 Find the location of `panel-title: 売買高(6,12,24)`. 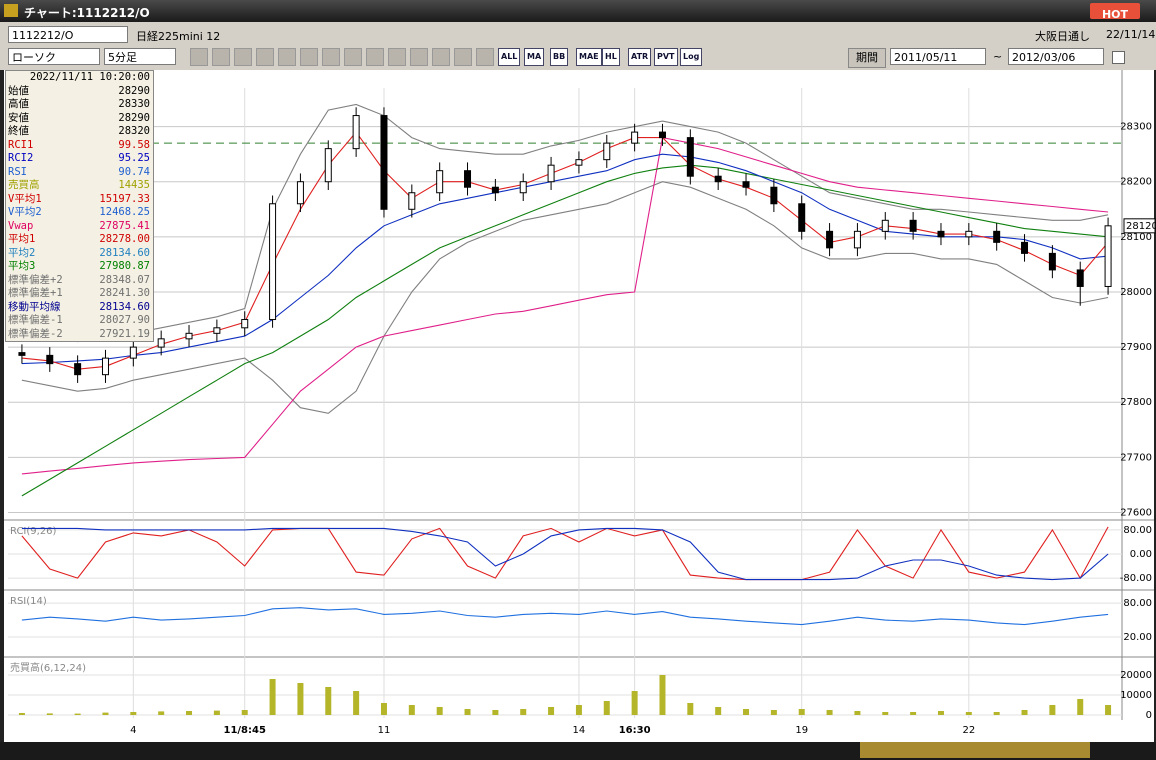

panel-title: 売買高(6,12,24) is located at coordinates (48, 667).